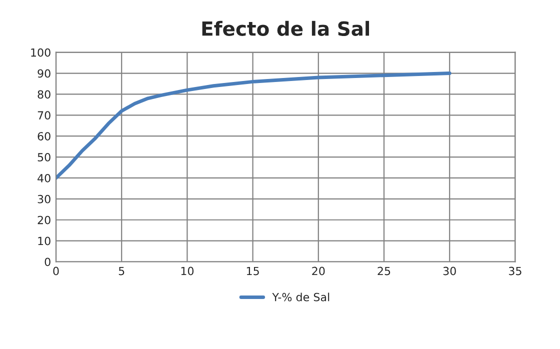  I want to click on x-tick-label: 20, so click(318, 271).